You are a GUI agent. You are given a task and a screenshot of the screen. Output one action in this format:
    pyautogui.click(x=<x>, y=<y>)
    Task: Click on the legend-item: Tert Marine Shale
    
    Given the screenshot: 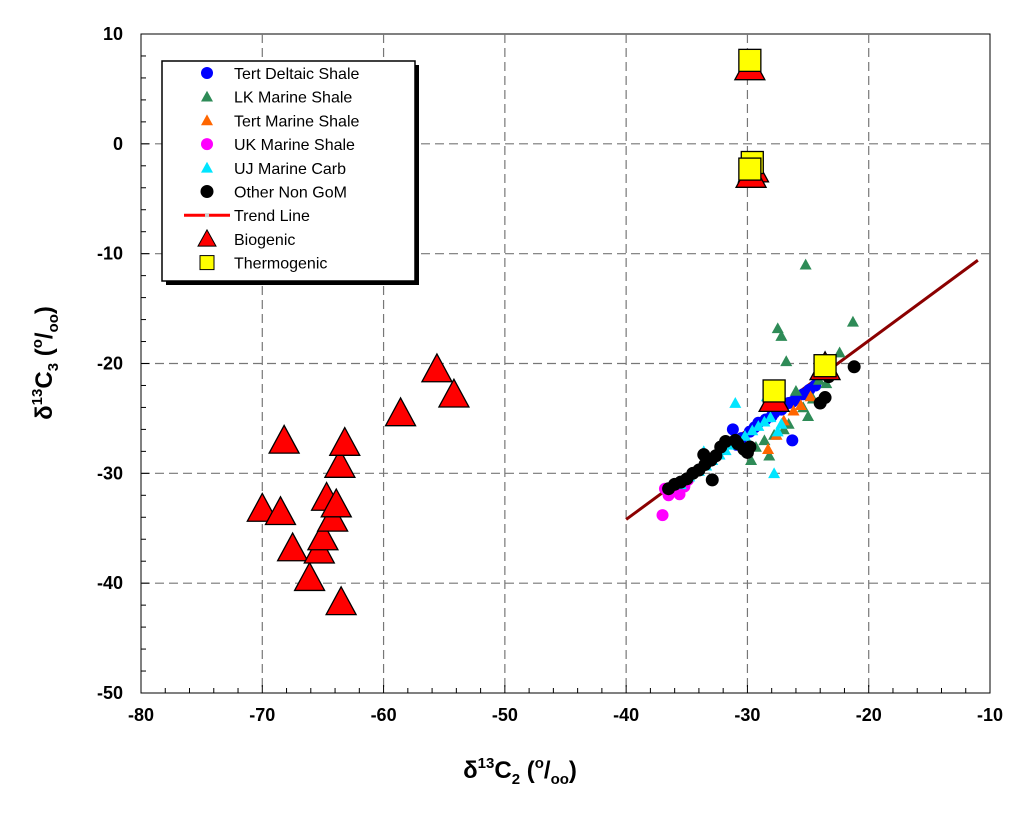 What is the action you would take?
    pyautogui.click(x=280, y=121)
    